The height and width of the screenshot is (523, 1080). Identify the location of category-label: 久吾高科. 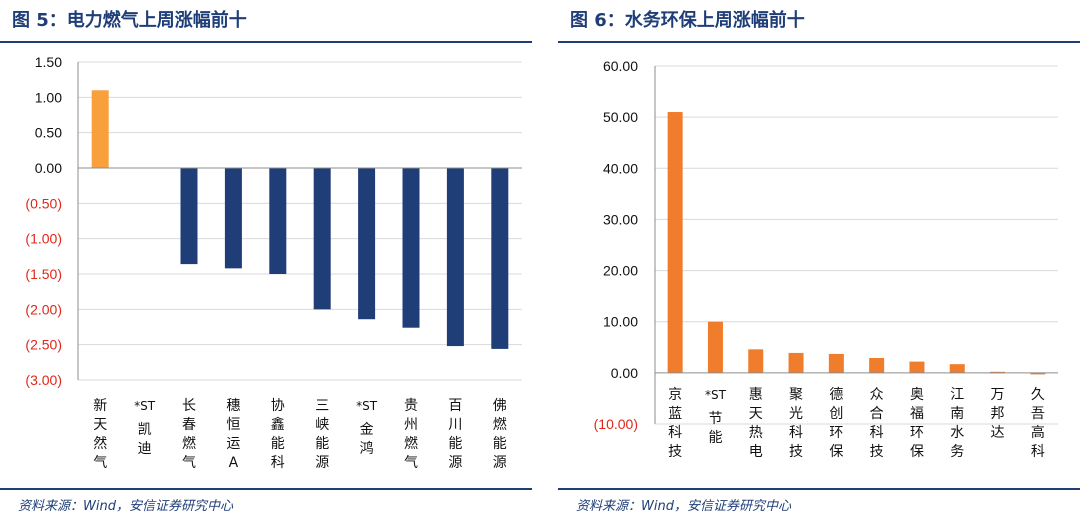
(1038, 423).